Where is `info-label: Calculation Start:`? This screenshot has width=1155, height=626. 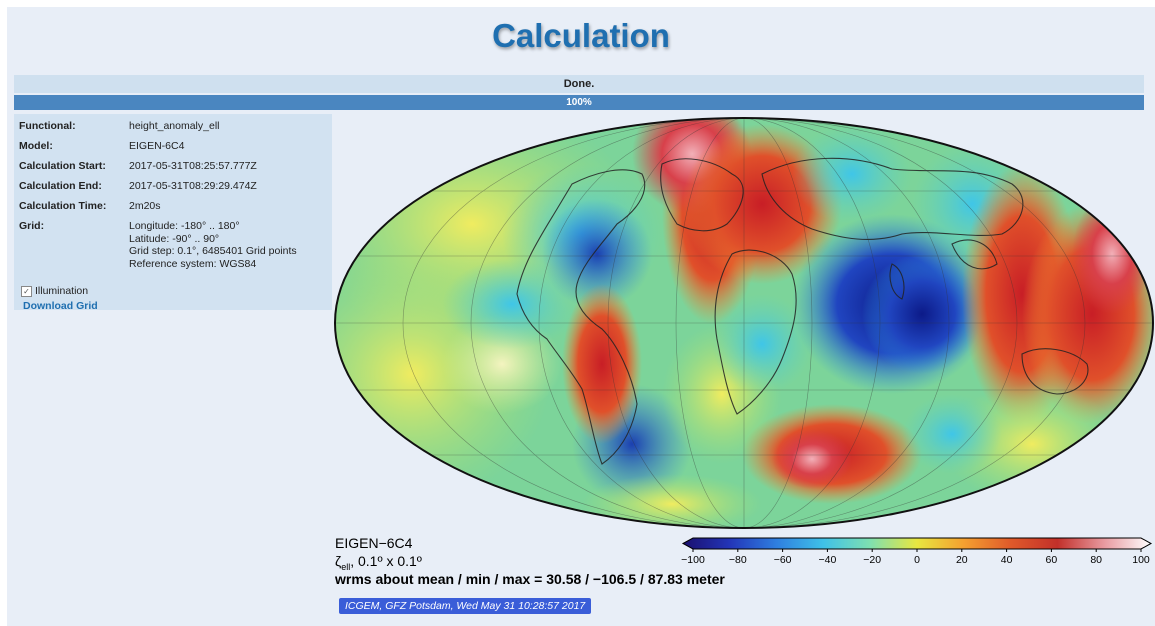
info-label: Calculation Start: is located at coordinates (62, 166).